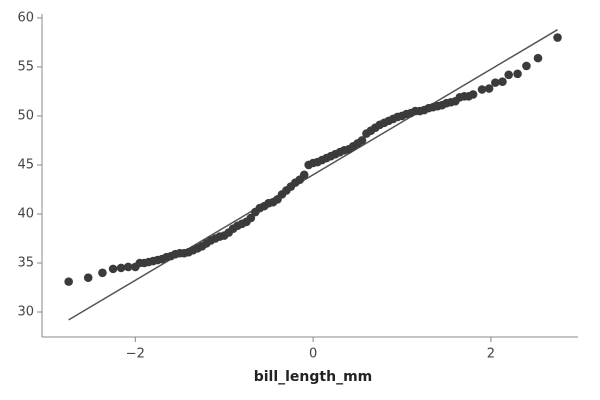 The width and height of the screenshot is (600, 400). Describe the element at coordinates (25, 17) in the screenshot. I see `y-tick-label: 60` at that location.